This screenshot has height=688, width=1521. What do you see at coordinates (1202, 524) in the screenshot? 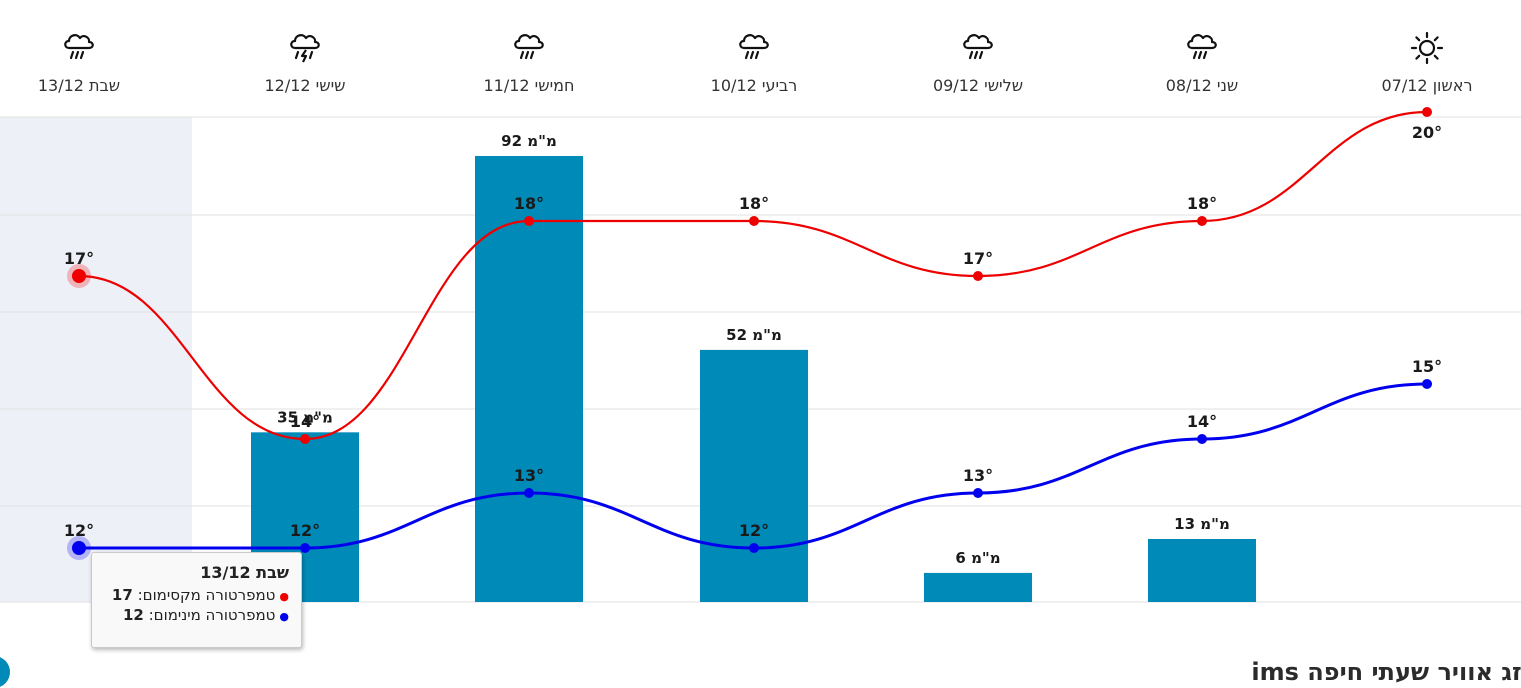
I see `rain-label: 13 מ"מ` at bounding box center [1202, 524].